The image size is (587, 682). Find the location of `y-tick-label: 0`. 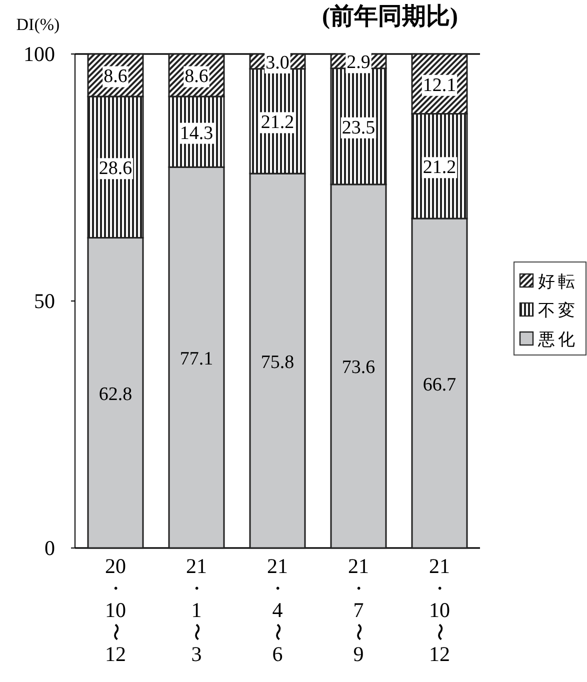

y-tick-label: 0 is located at coordinates (49, 548).